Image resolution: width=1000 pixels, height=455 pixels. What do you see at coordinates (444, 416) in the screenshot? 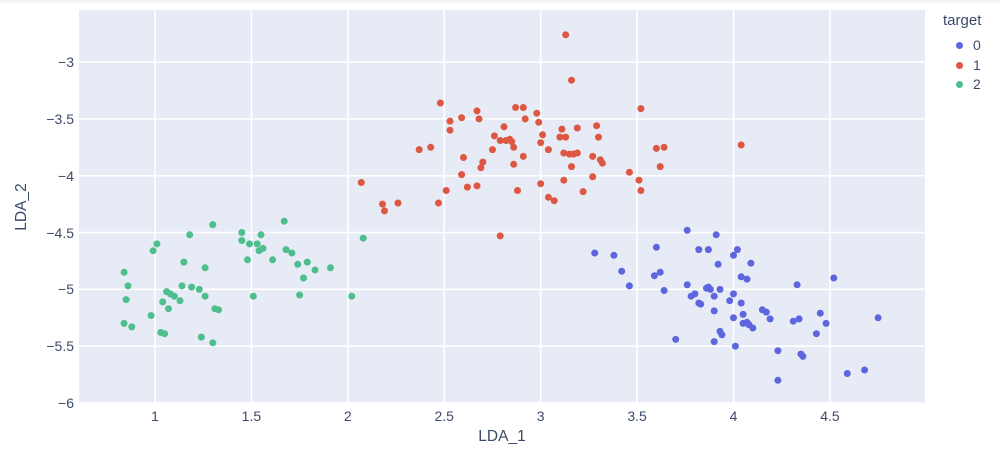
I see `x-tick-label: 2.5` at bounding box center [444, 416].